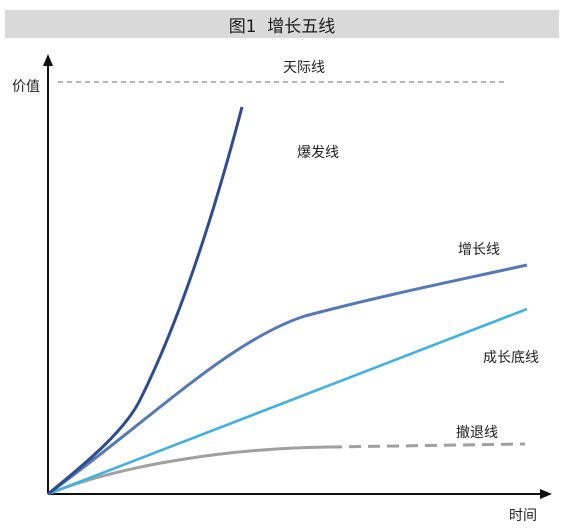 The image size is (567, 530). I want to click on growth-line-label: 增长线, so click(479, 250).